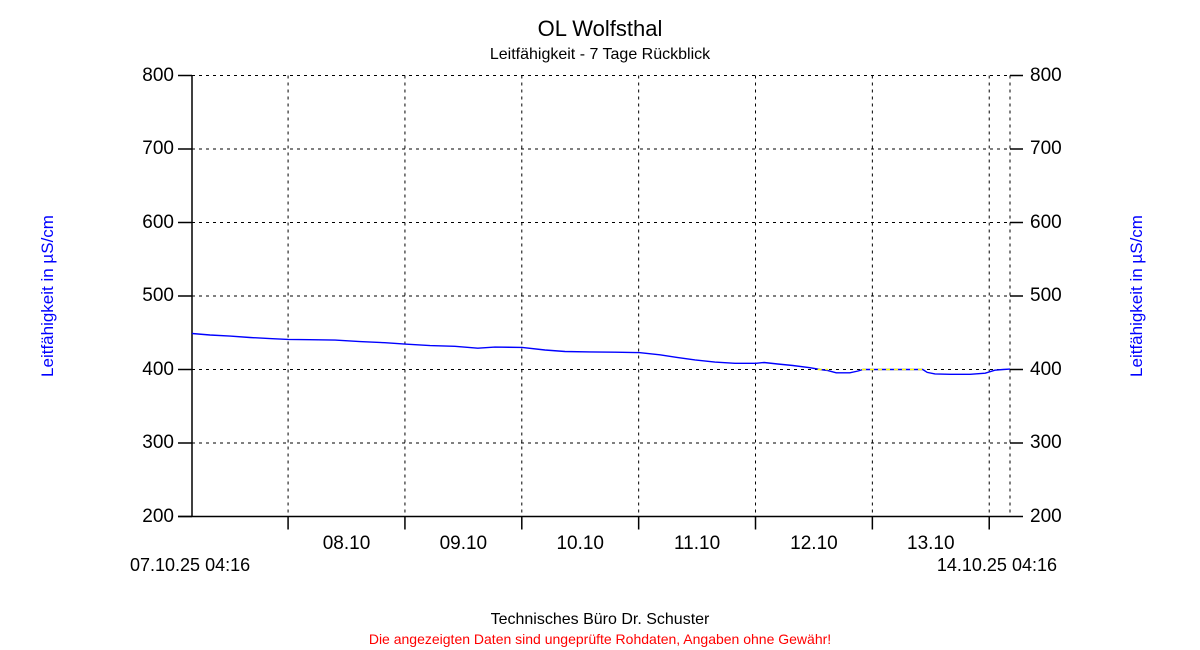 The width and height of the screenshot is (1200, 650). What do you see at coordinates (814, 543) in the screenshot?
I see `x-tick-label-12.10: 12.10` at bounding box center [814, 543].